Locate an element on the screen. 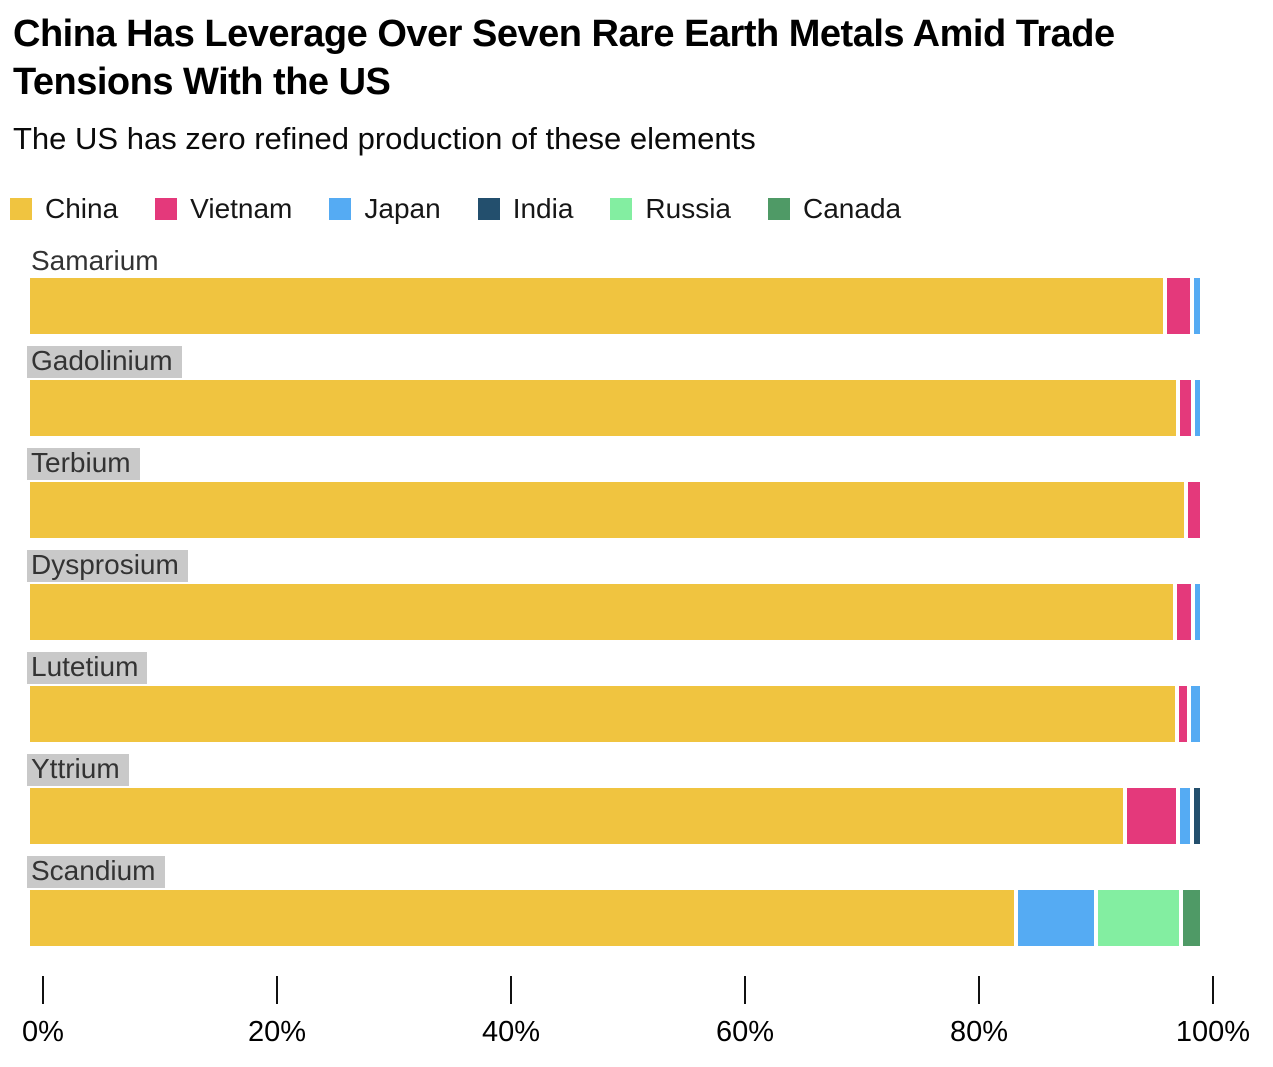  legend-item-canada: Canada is located at coordinates (834, 209).